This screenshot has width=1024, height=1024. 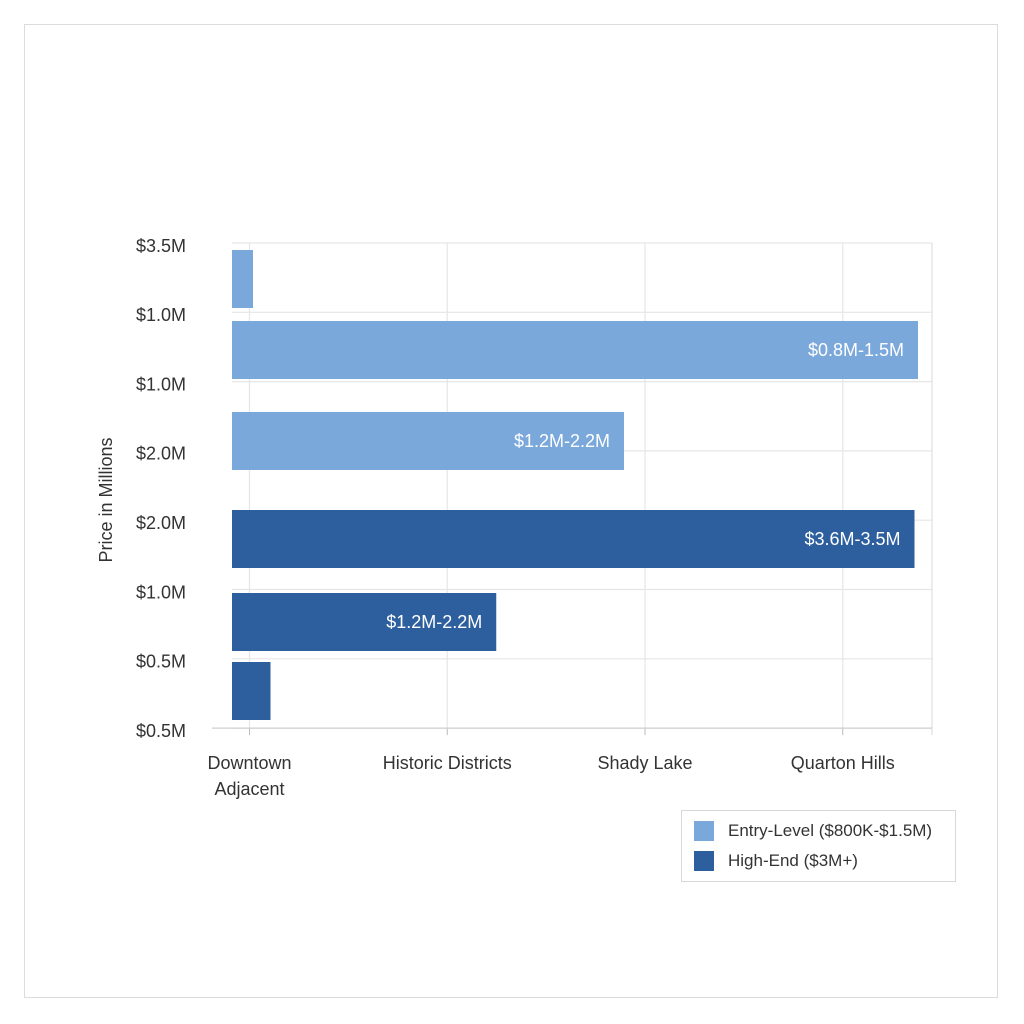 What do you see at coordinates (447, 763) in the screenshot?
I see `x-tick-label: Historic Districts` at bounding box center [447, 763].